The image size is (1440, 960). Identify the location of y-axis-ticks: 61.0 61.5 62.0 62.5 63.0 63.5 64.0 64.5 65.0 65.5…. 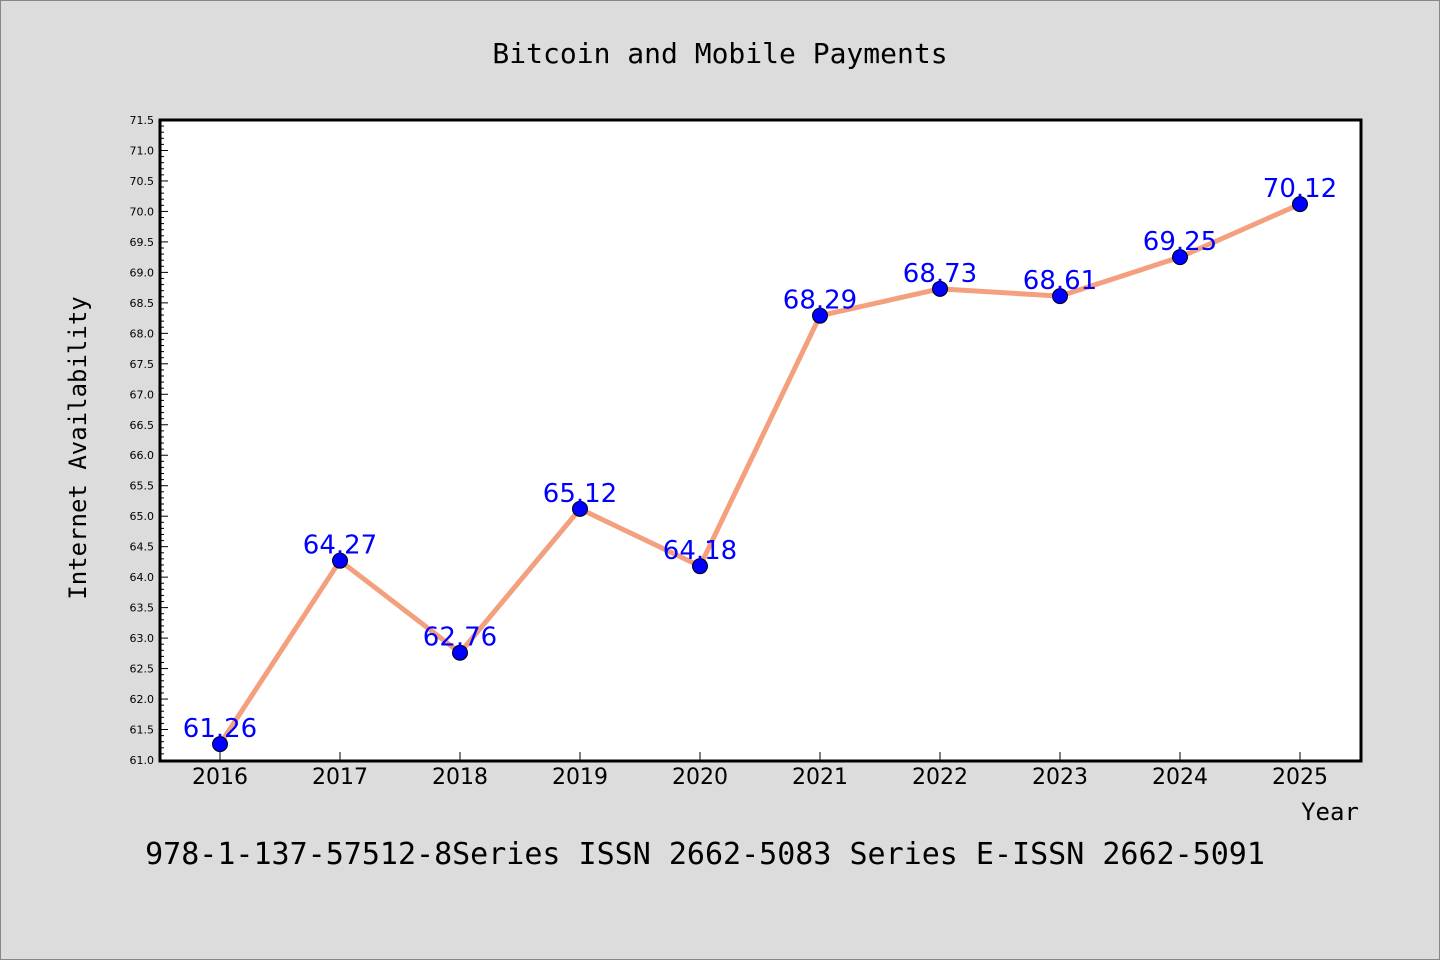
(149, 440).